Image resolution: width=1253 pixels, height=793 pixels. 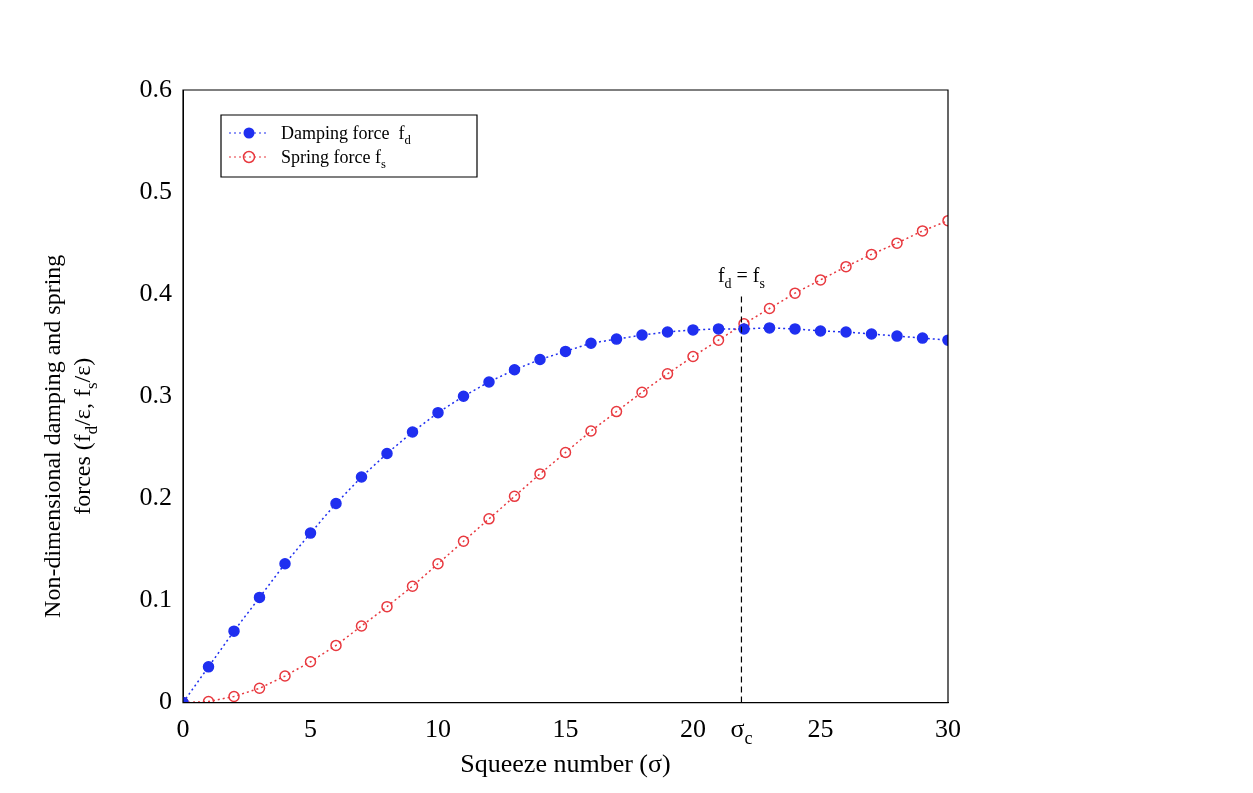 What do you see at coordinates (155, 395) in the screenshot?
I see `y-tick-label: 0.3` at bounding box center [155, 395].